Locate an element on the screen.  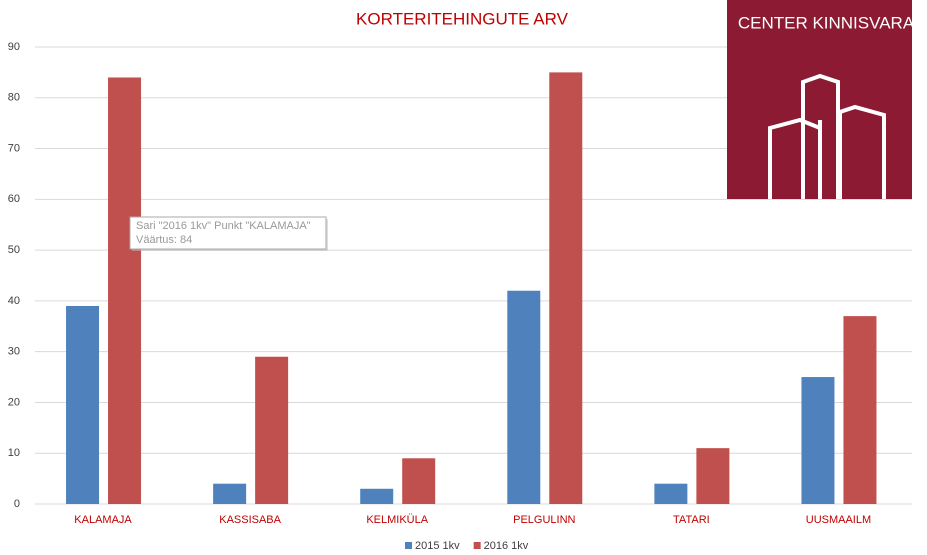
x-tick-label: UUSMAAILM is located at coordinates (838, 520).